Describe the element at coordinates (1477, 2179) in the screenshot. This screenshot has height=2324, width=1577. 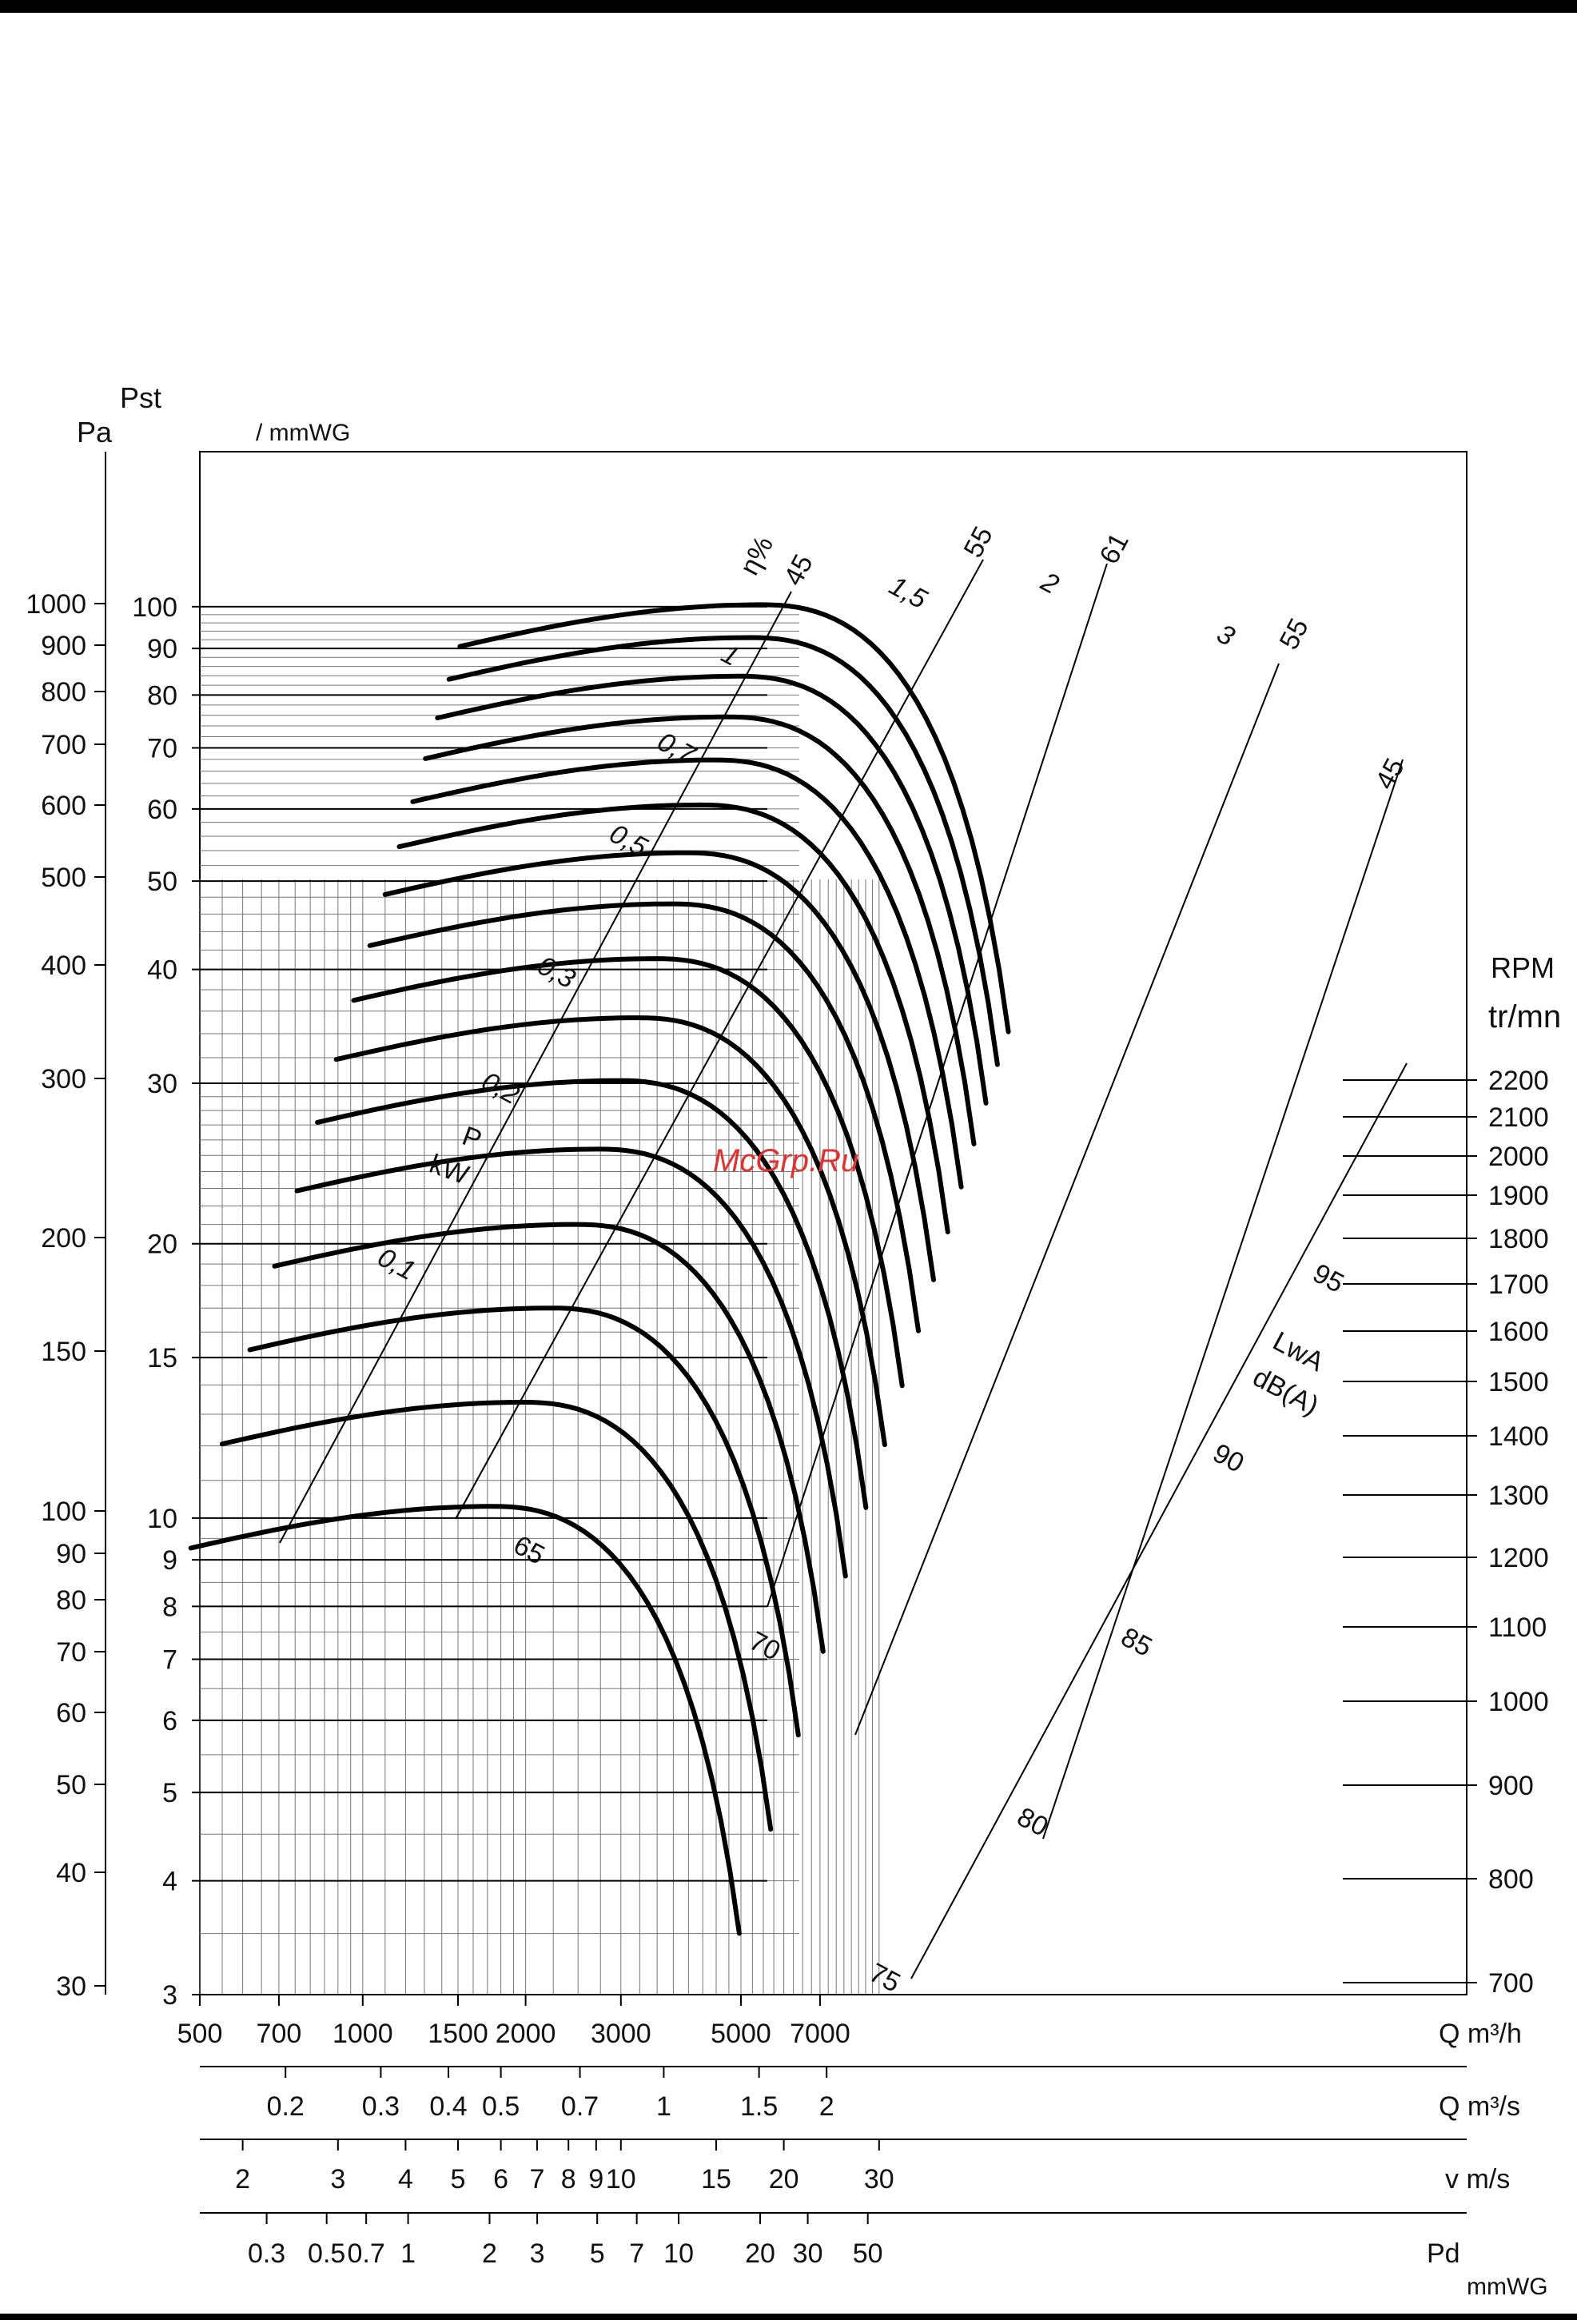
I see `label-v-ms: v m/s` at that location.